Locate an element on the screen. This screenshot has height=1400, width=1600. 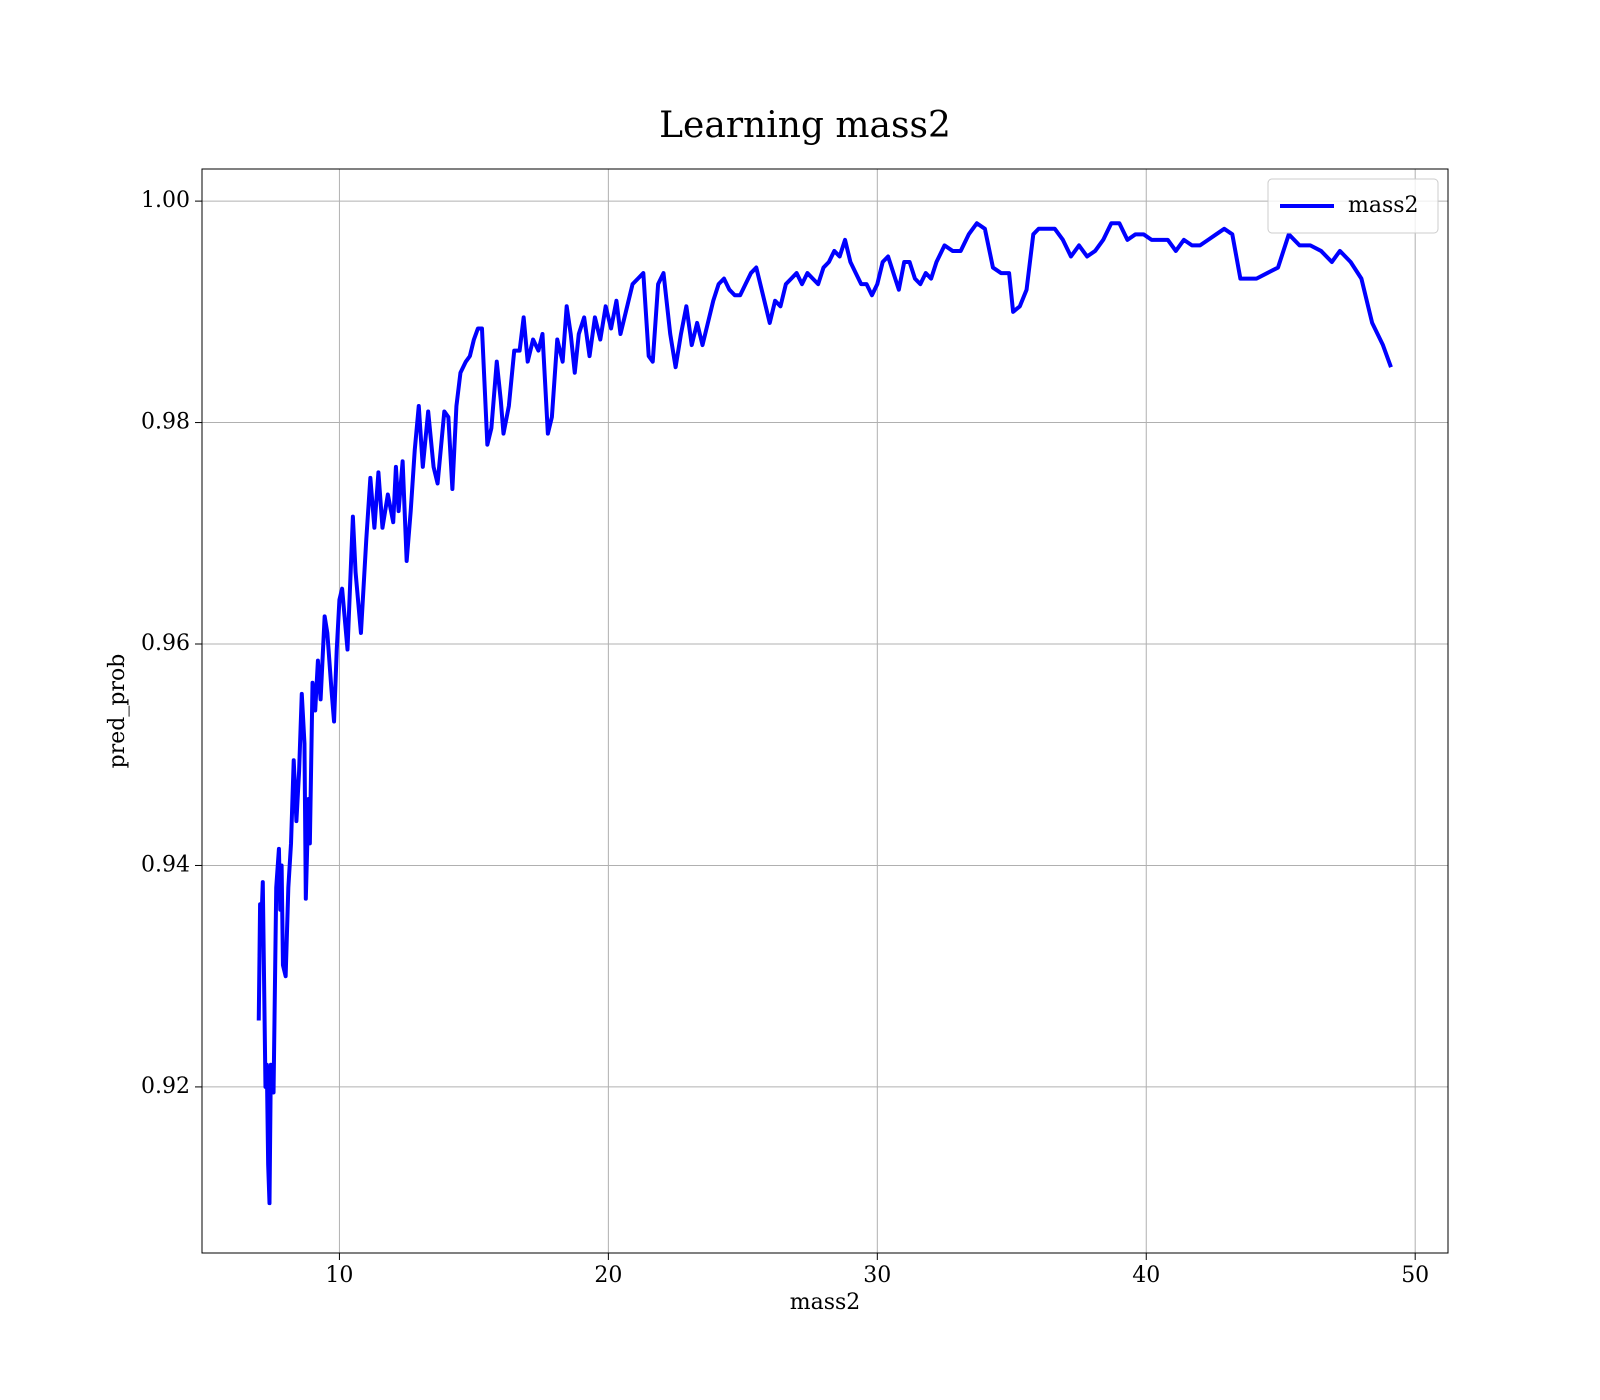
x-tick-label: 10 is located at coordinates (339, 1275).